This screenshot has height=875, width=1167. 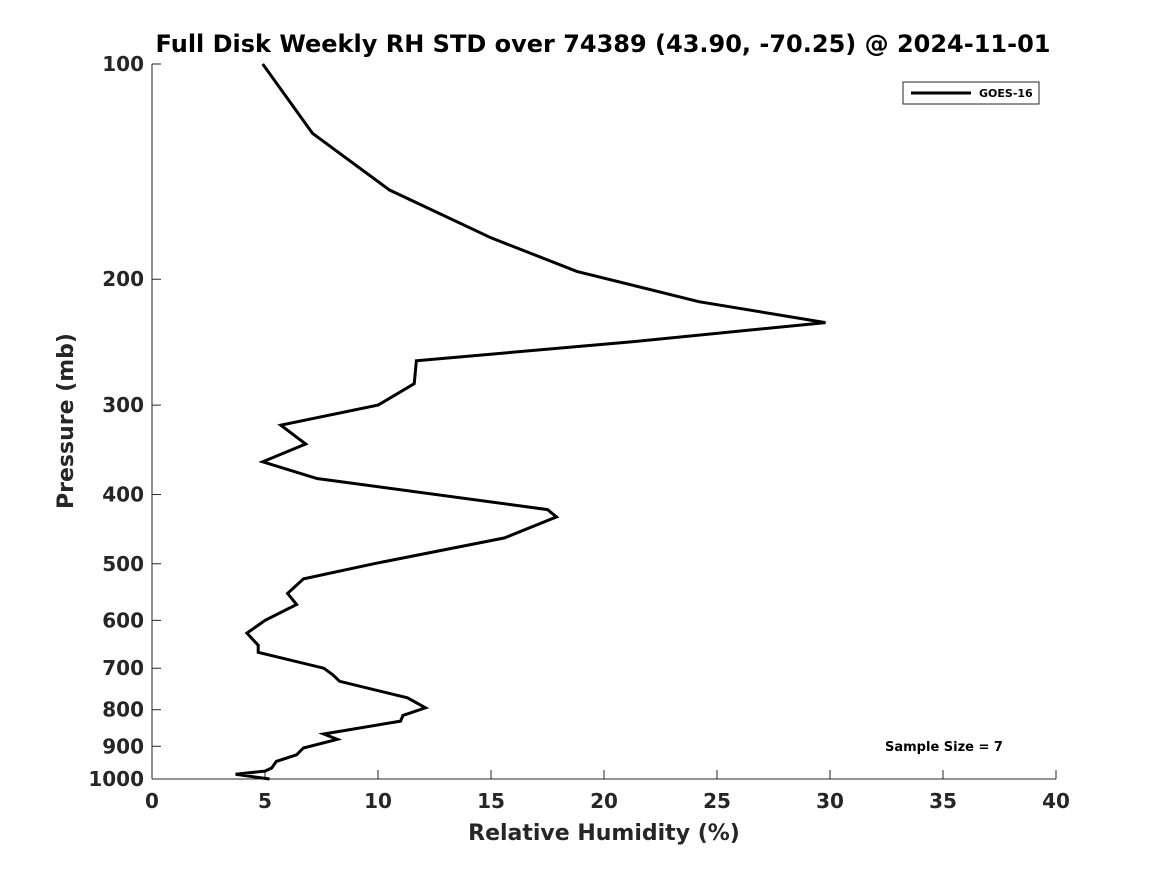 What do you see at coordinates (491, 801) in the screenshot?
I see `x-tick-label: 15` at bounding box center [491, 801].